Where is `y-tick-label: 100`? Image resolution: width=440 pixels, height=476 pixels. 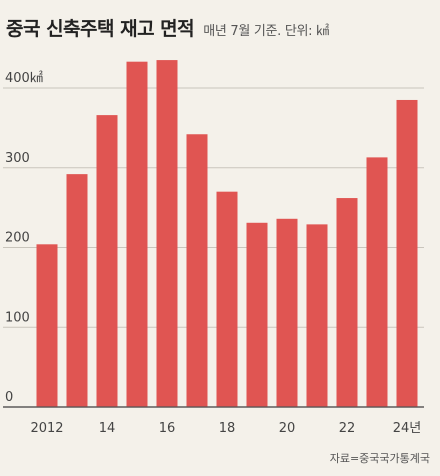 y-tick-label: 100 is located at coordinates (17, 317).